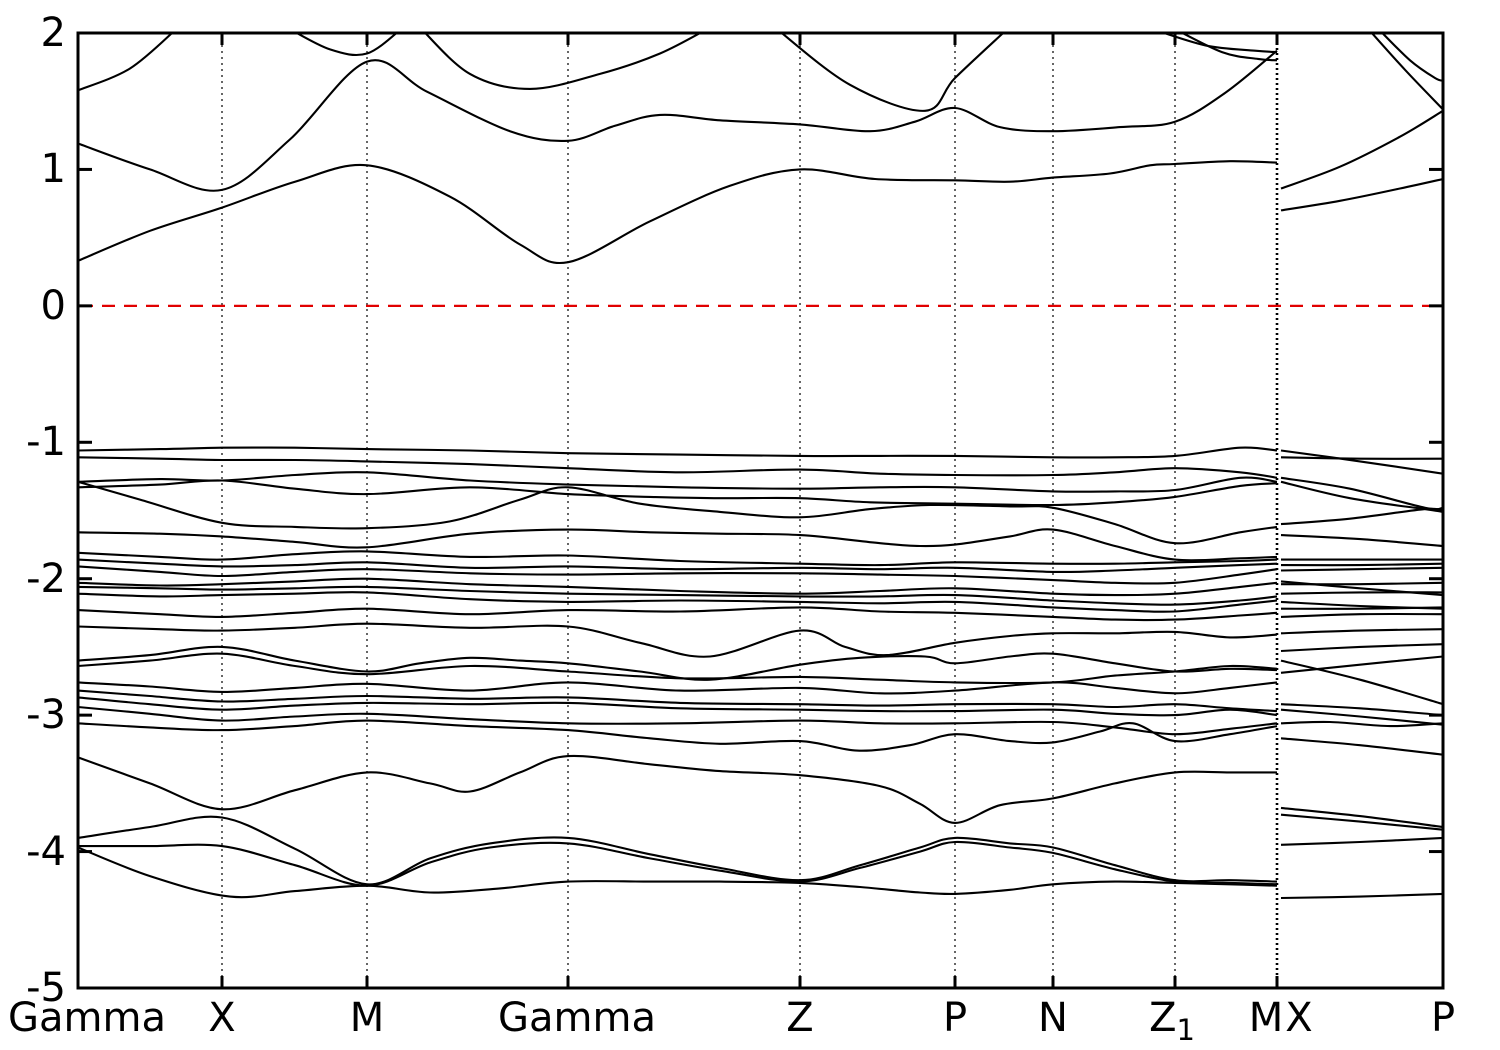  I want to click on band-b1, so click(677, 789).